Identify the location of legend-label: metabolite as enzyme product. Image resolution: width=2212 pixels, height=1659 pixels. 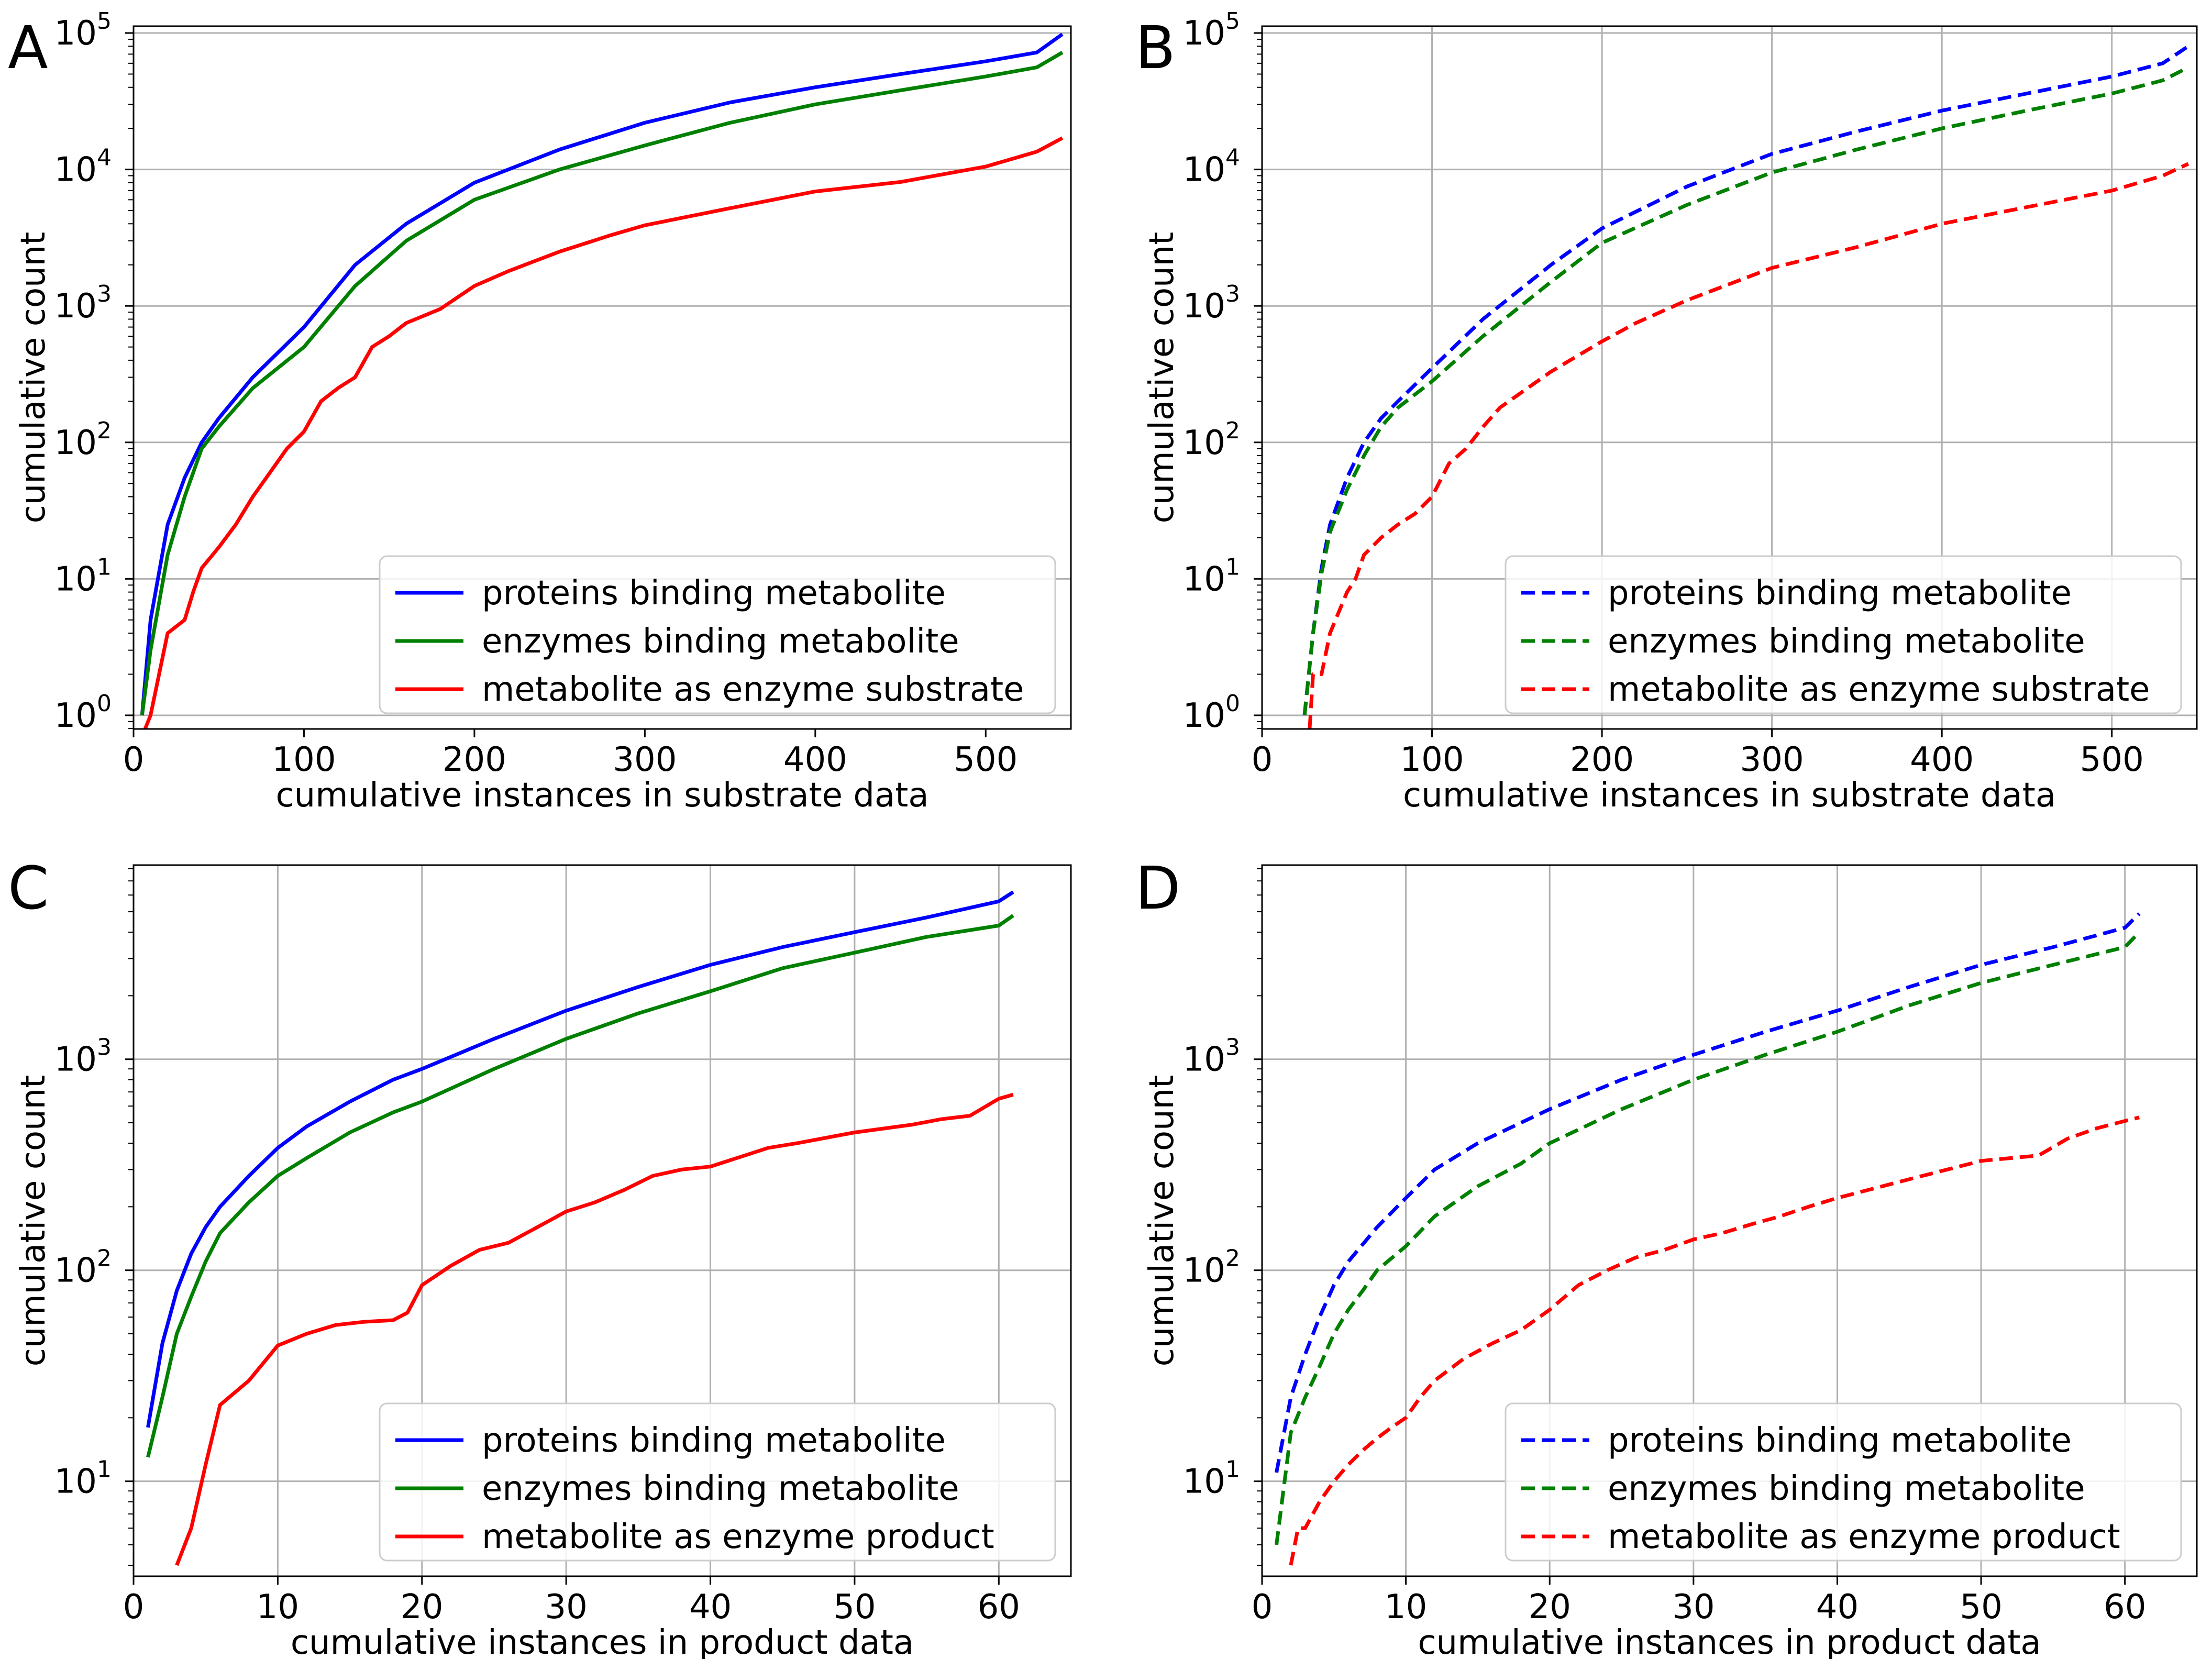
(1864, 1537).